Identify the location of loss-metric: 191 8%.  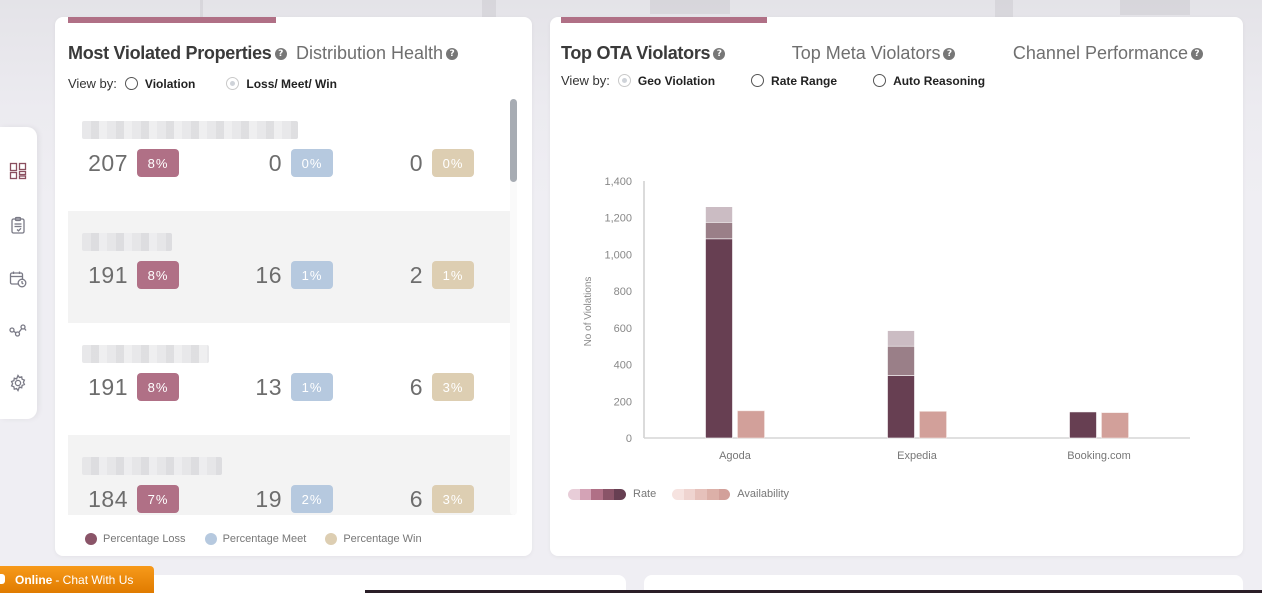
(123, 275).